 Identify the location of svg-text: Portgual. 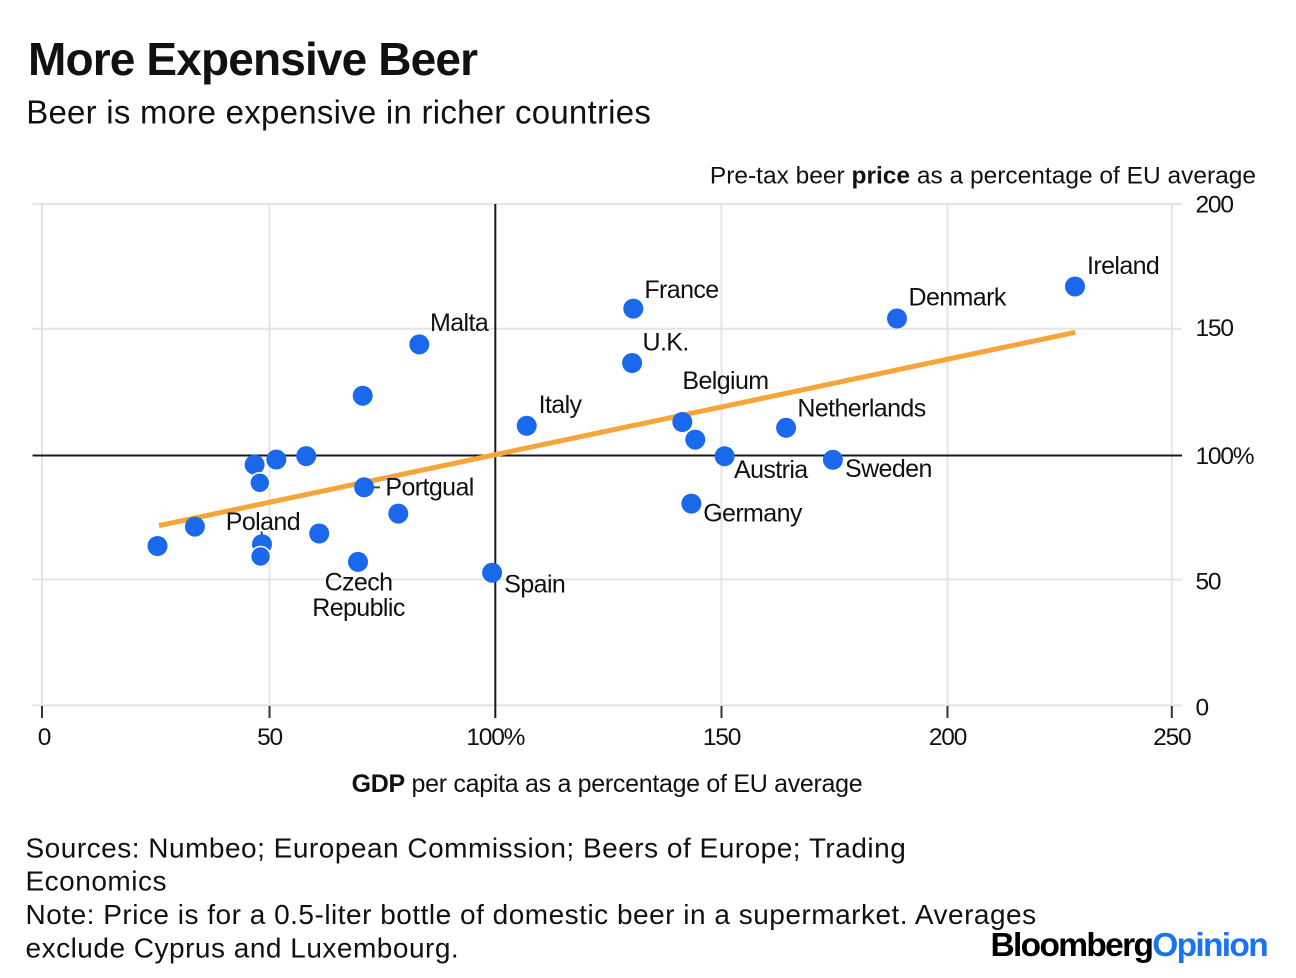
(429, 488).